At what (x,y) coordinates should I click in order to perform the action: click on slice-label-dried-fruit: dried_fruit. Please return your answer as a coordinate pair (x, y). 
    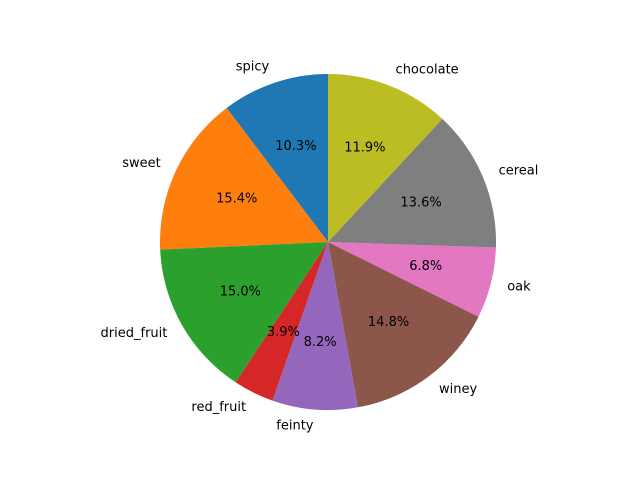
    Looking at the image, I should click on (134, 333).